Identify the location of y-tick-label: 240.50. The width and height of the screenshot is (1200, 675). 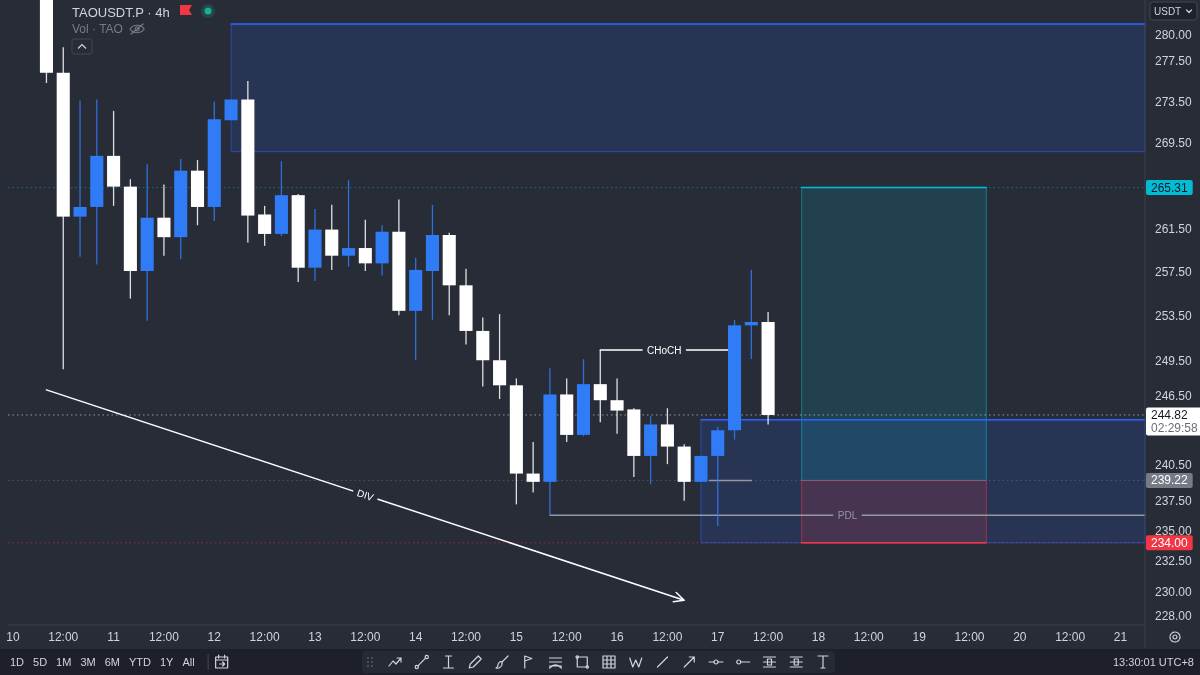
(1174, 465).